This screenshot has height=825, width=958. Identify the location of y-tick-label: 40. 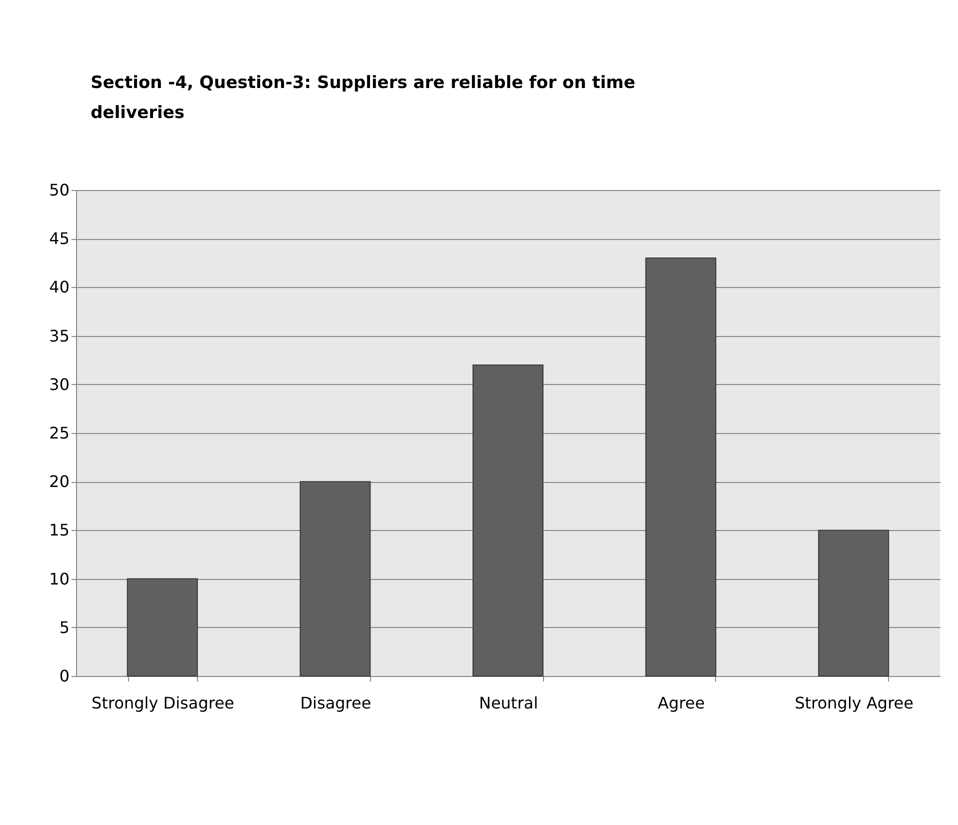
(59, 287).